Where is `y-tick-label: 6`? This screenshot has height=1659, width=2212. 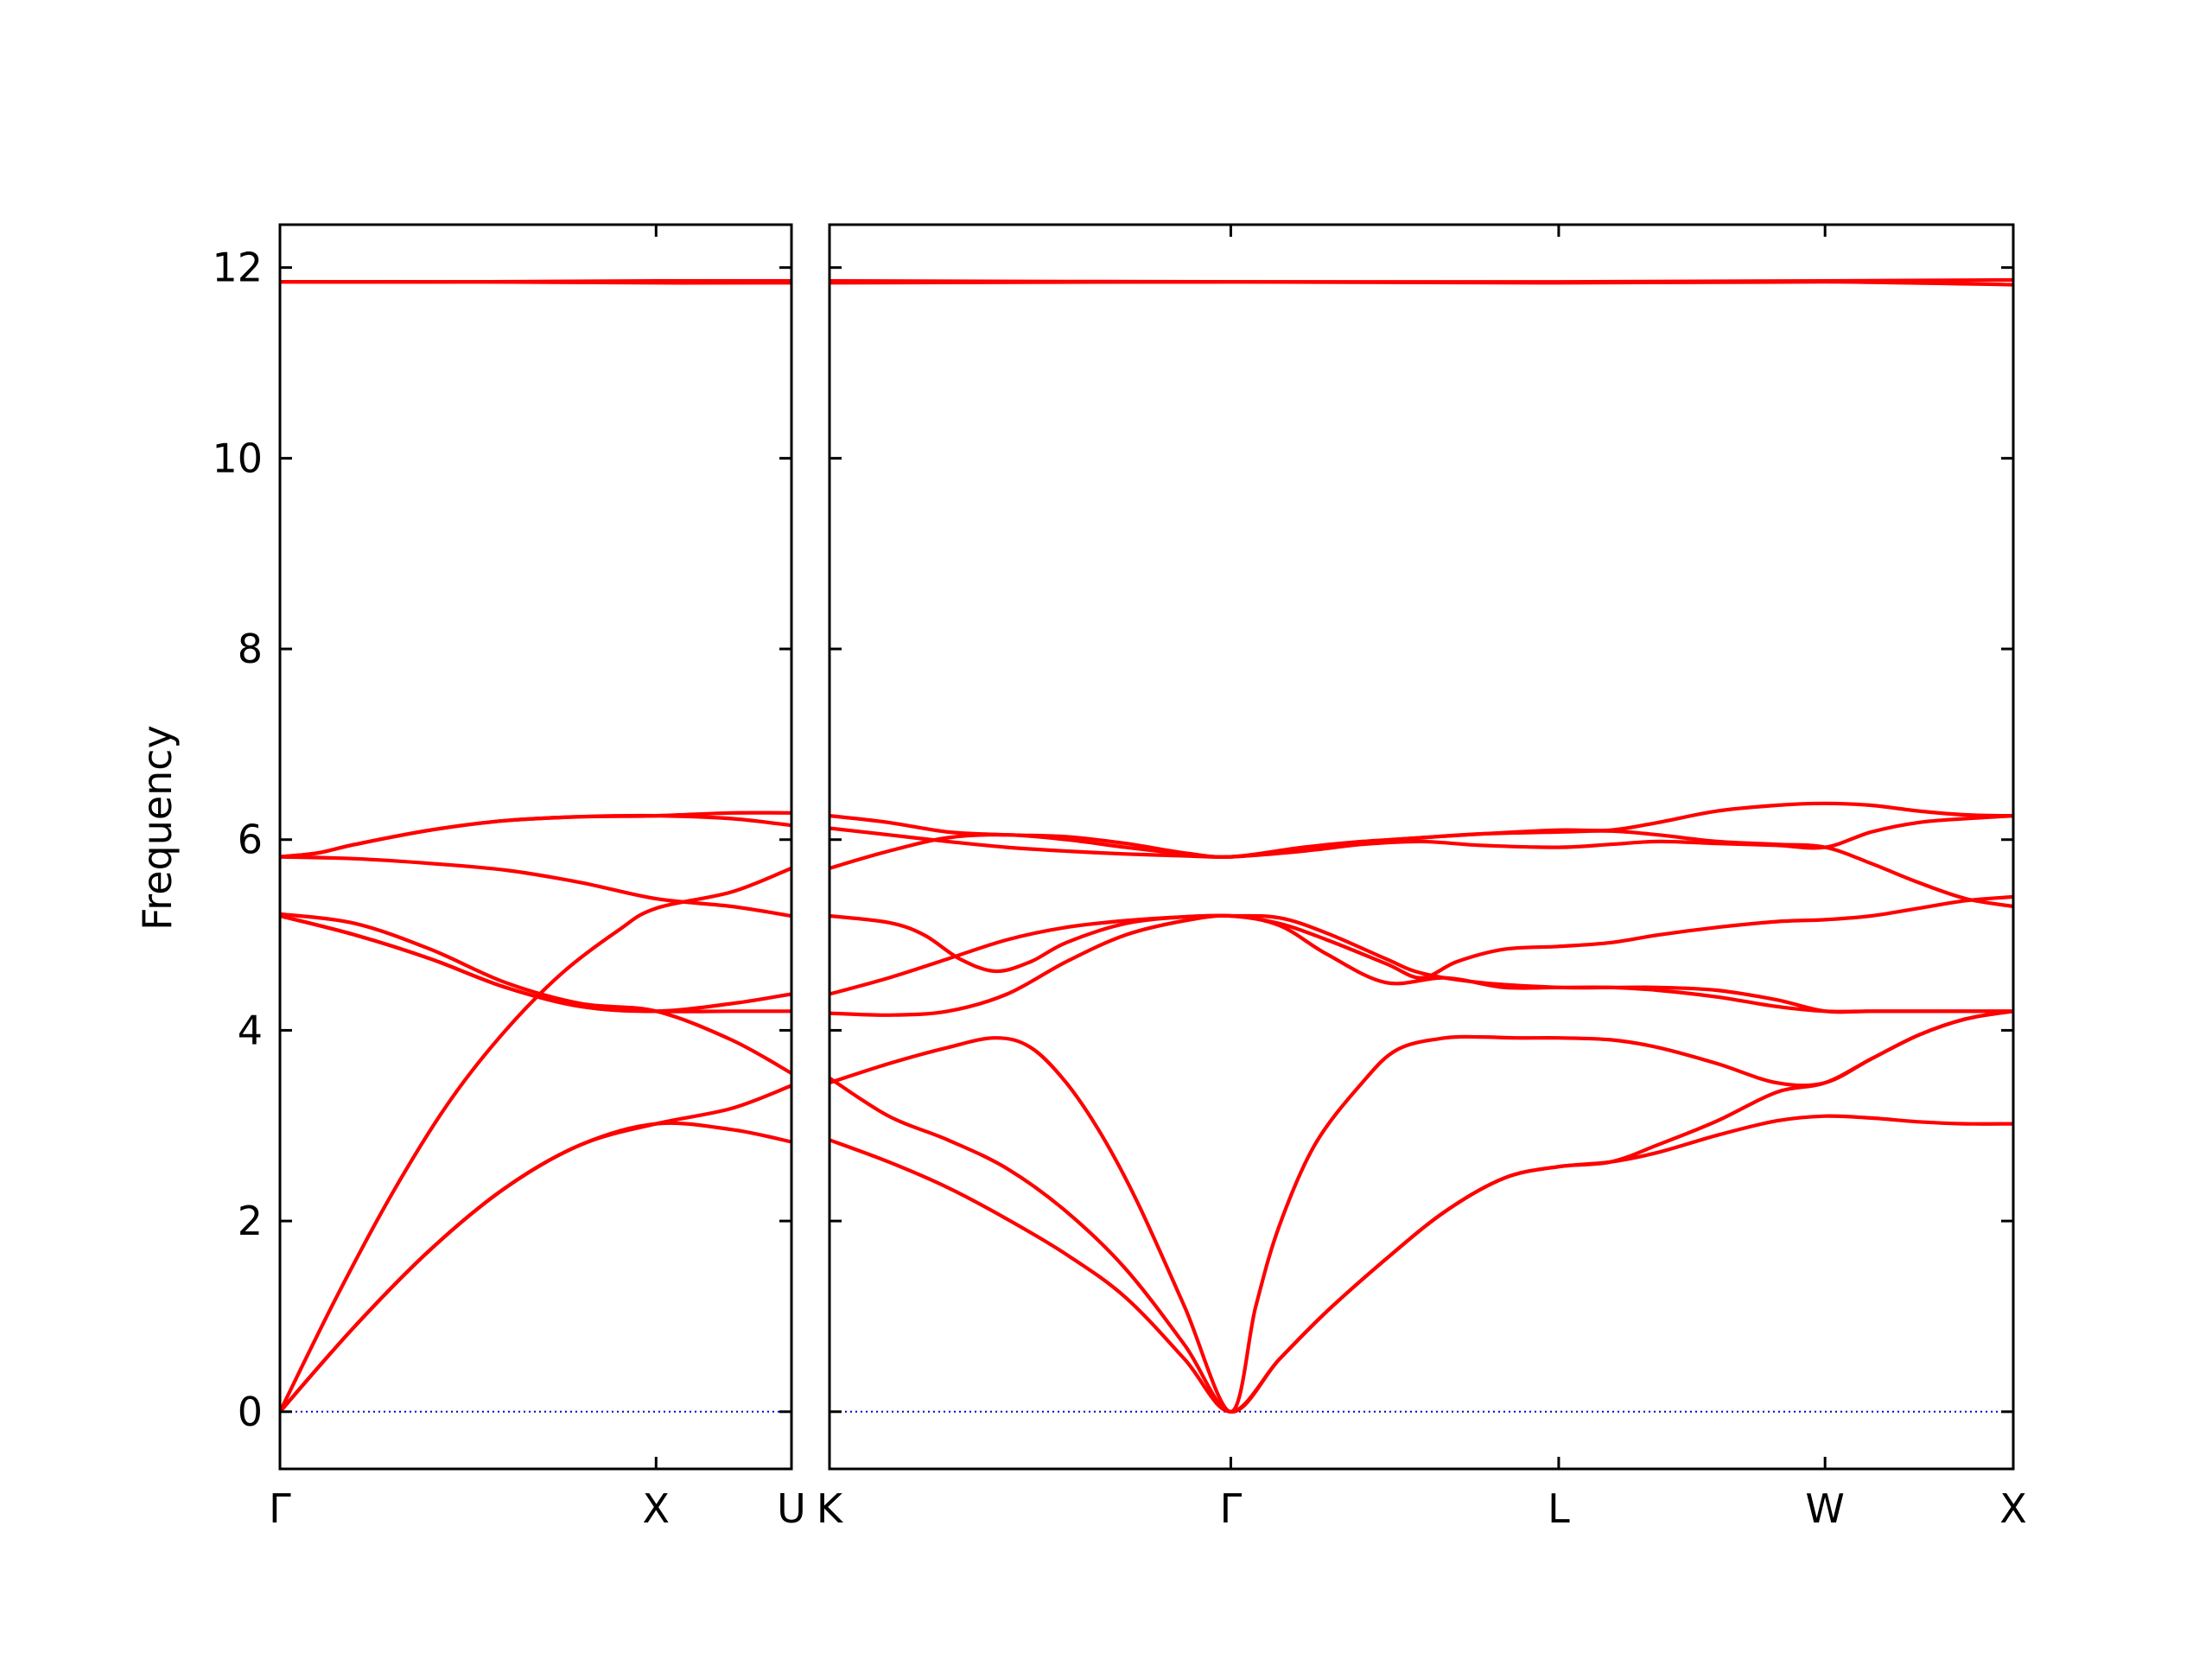
y-tick-label: 6 is located at coordinates (250, 840).